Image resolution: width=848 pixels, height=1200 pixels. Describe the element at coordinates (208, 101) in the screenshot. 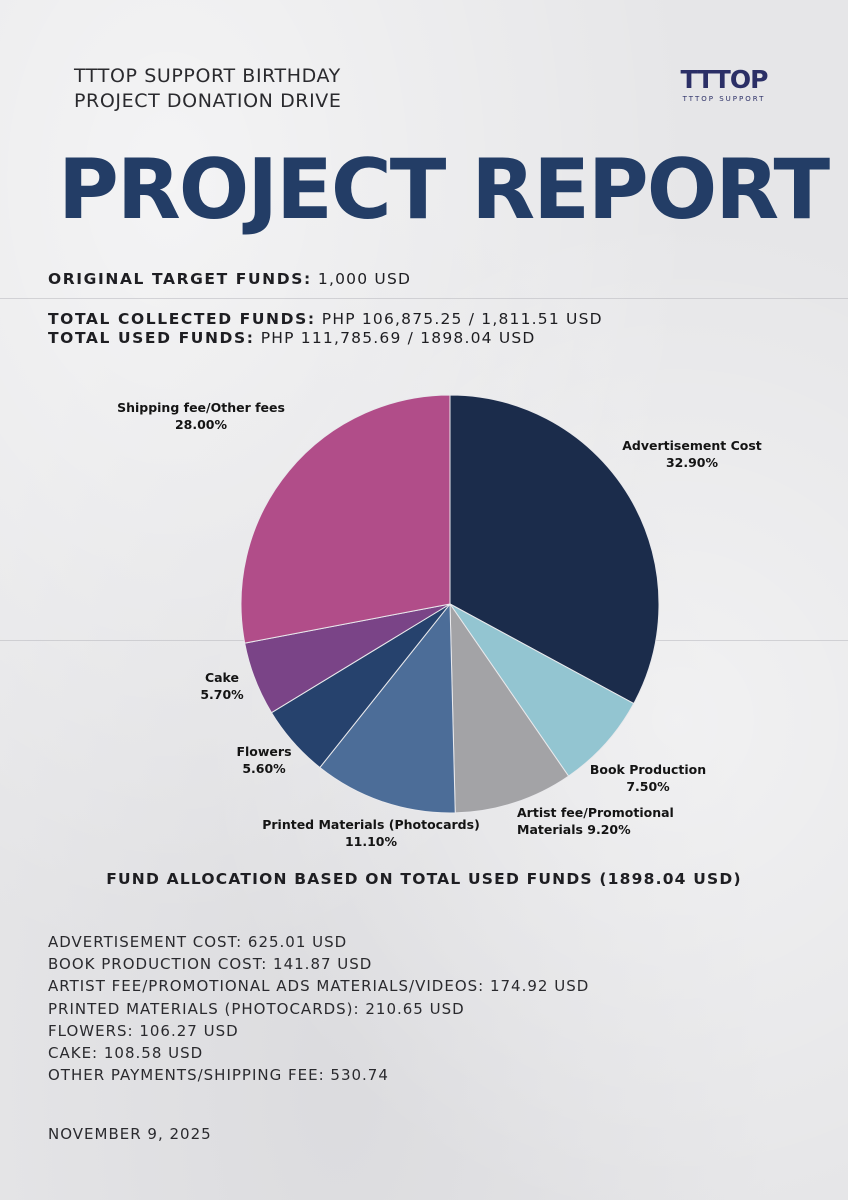

I see `subtitle-line-2: PROJECT DONATION DRIVE` at that location.